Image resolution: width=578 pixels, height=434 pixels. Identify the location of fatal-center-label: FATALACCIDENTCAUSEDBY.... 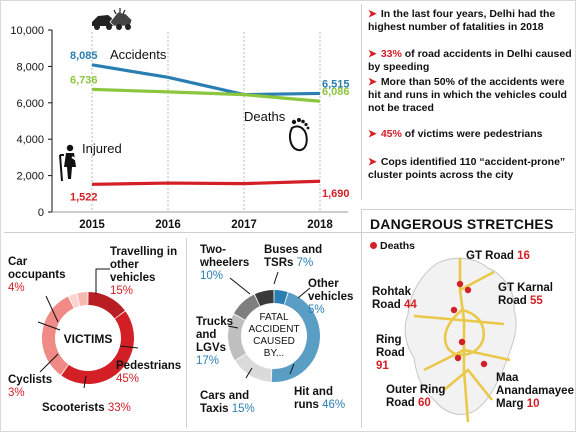
(273, 335).